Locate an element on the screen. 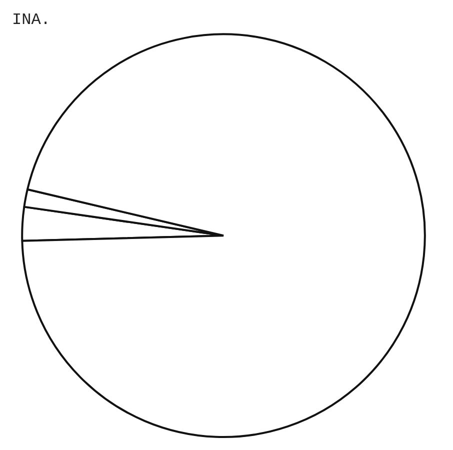  chart-title: INA. is located at coordinates (31, 19).